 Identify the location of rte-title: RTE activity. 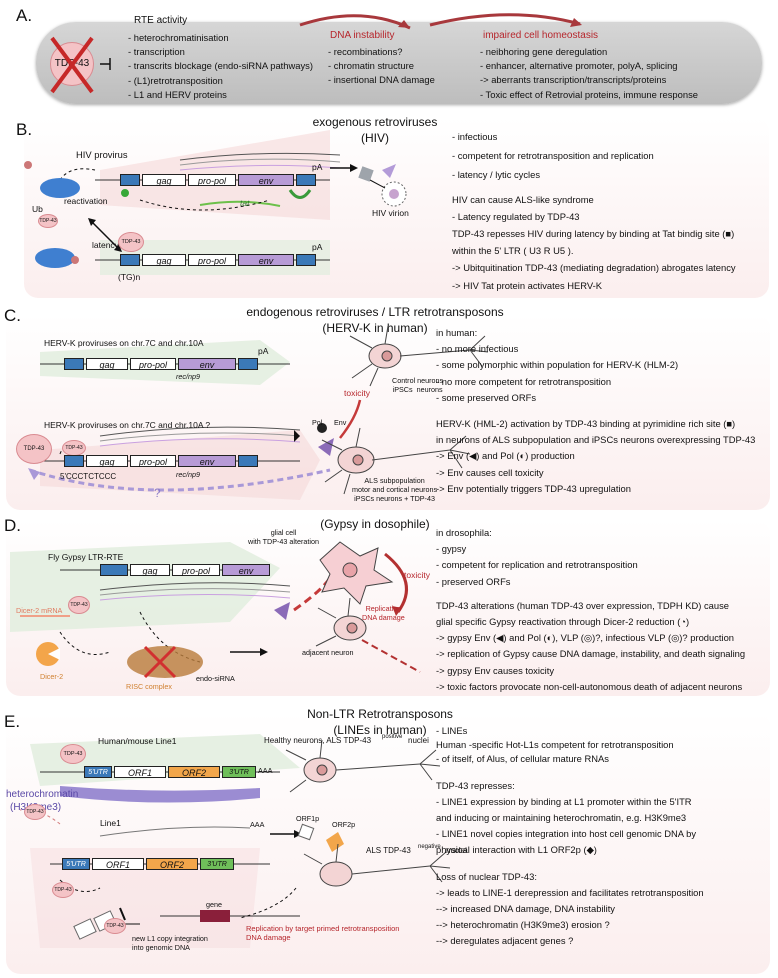
(160, 21).